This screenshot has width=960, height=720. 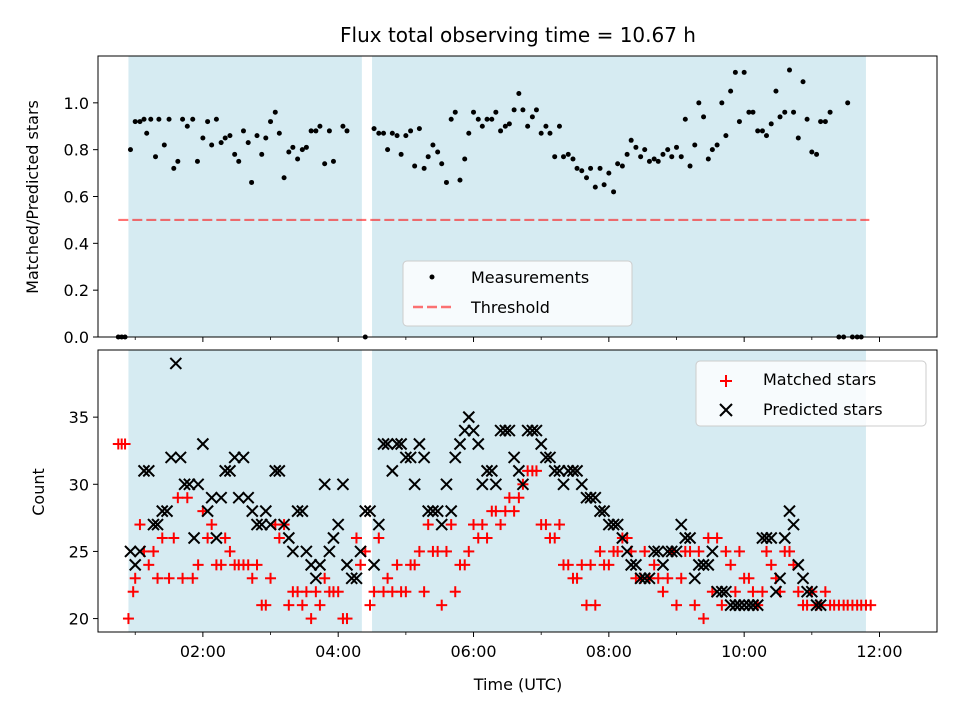 I want to click on bottom-legend-box, so click(x=811, y=393).